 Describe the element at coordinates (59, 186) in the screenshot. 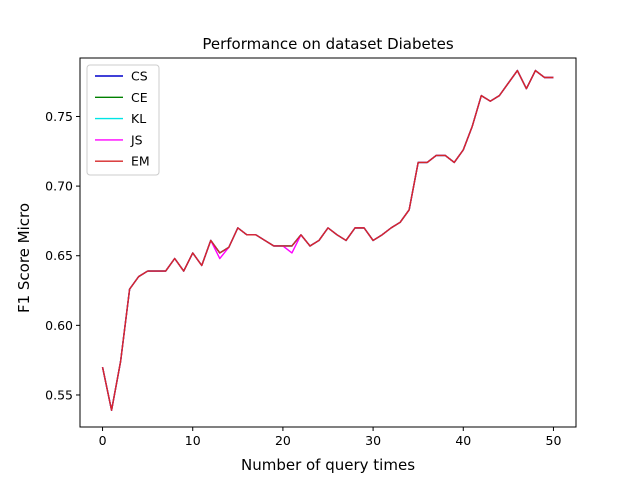

I see `y-tick-label: 0.70` at that location.